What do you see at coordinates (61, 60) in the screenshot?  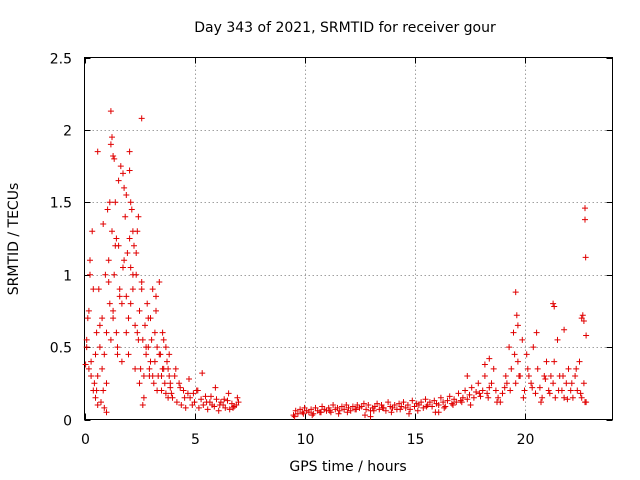 I see `y-tick-label: 2.5` at bounding box center [61, 60].